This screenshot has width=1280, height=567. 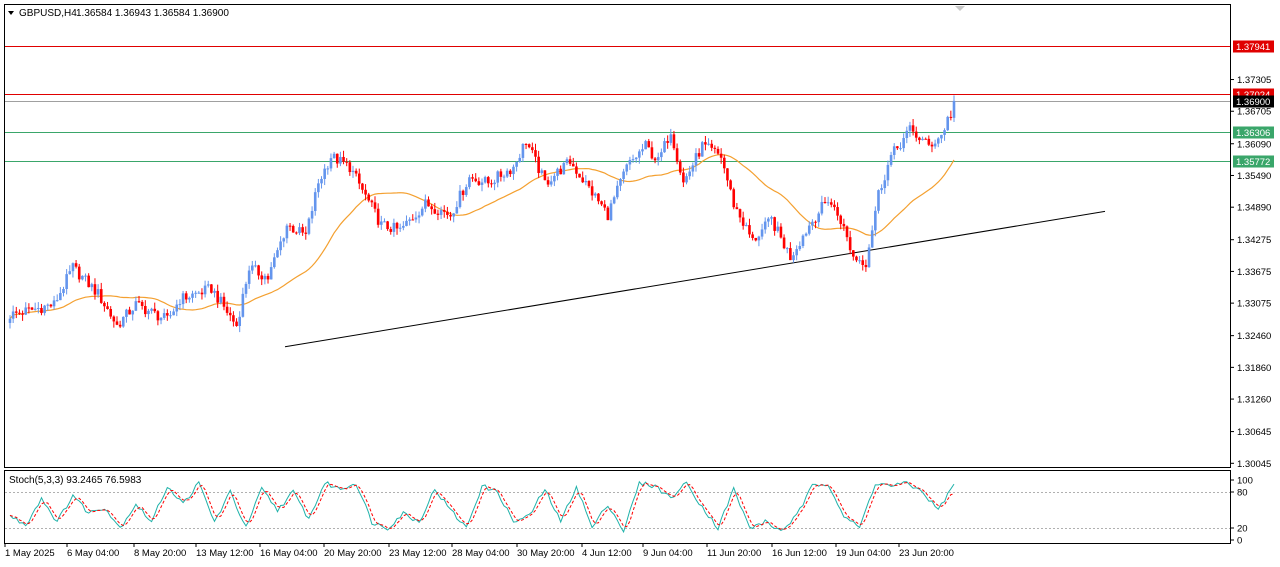 What do you see at coordinates (1253, 101) in the screenshot?
I see `current-price-tag` at bounding box center [1253, 101].